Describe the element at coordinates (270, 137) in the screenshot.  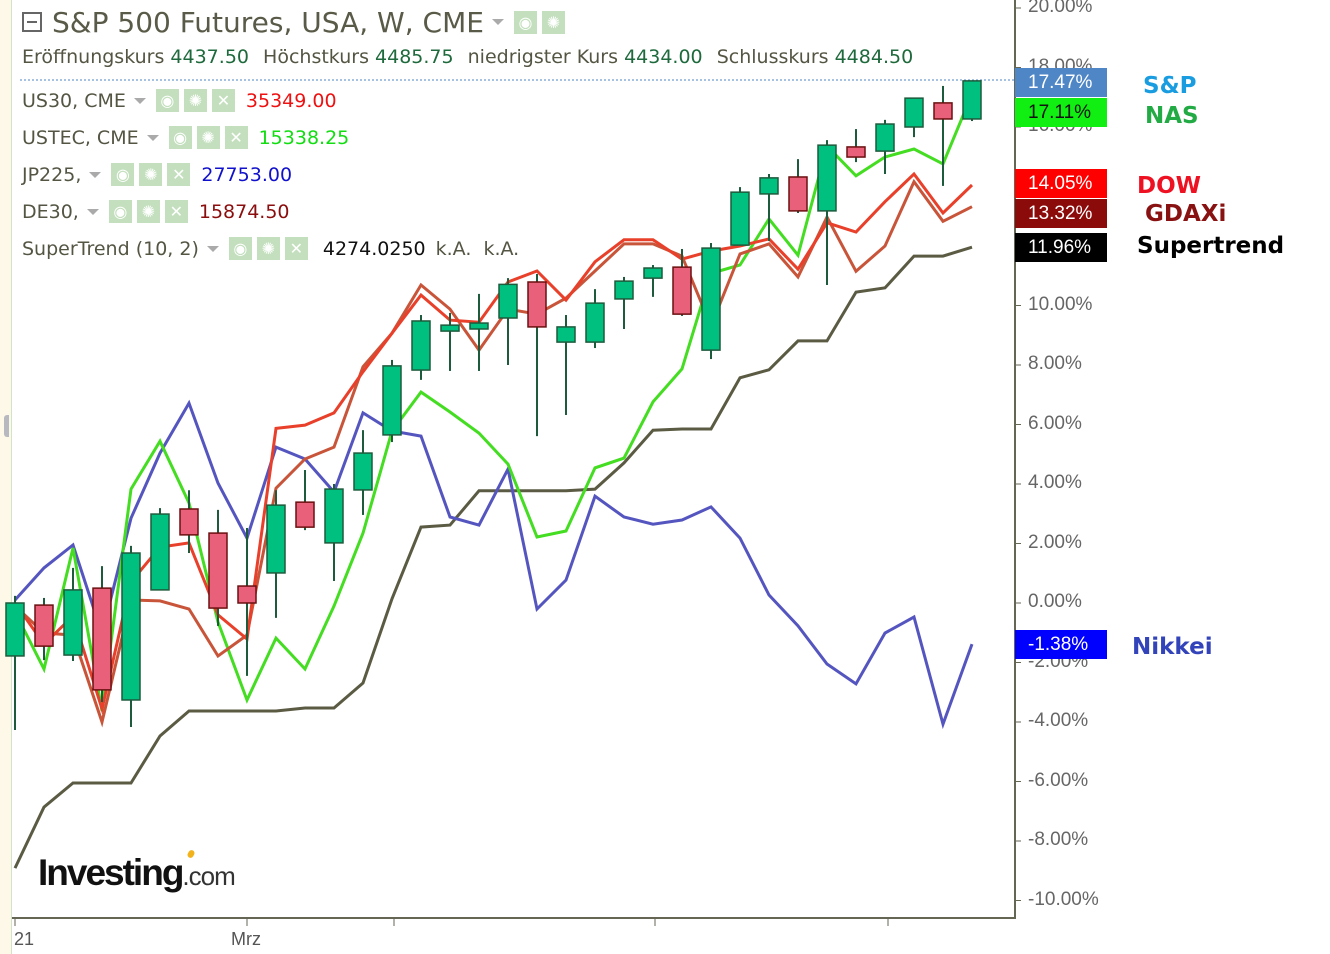
I see `indicator-ustec: USTEC, CME ◉ ✺ ✕ 15338.25` at that location.